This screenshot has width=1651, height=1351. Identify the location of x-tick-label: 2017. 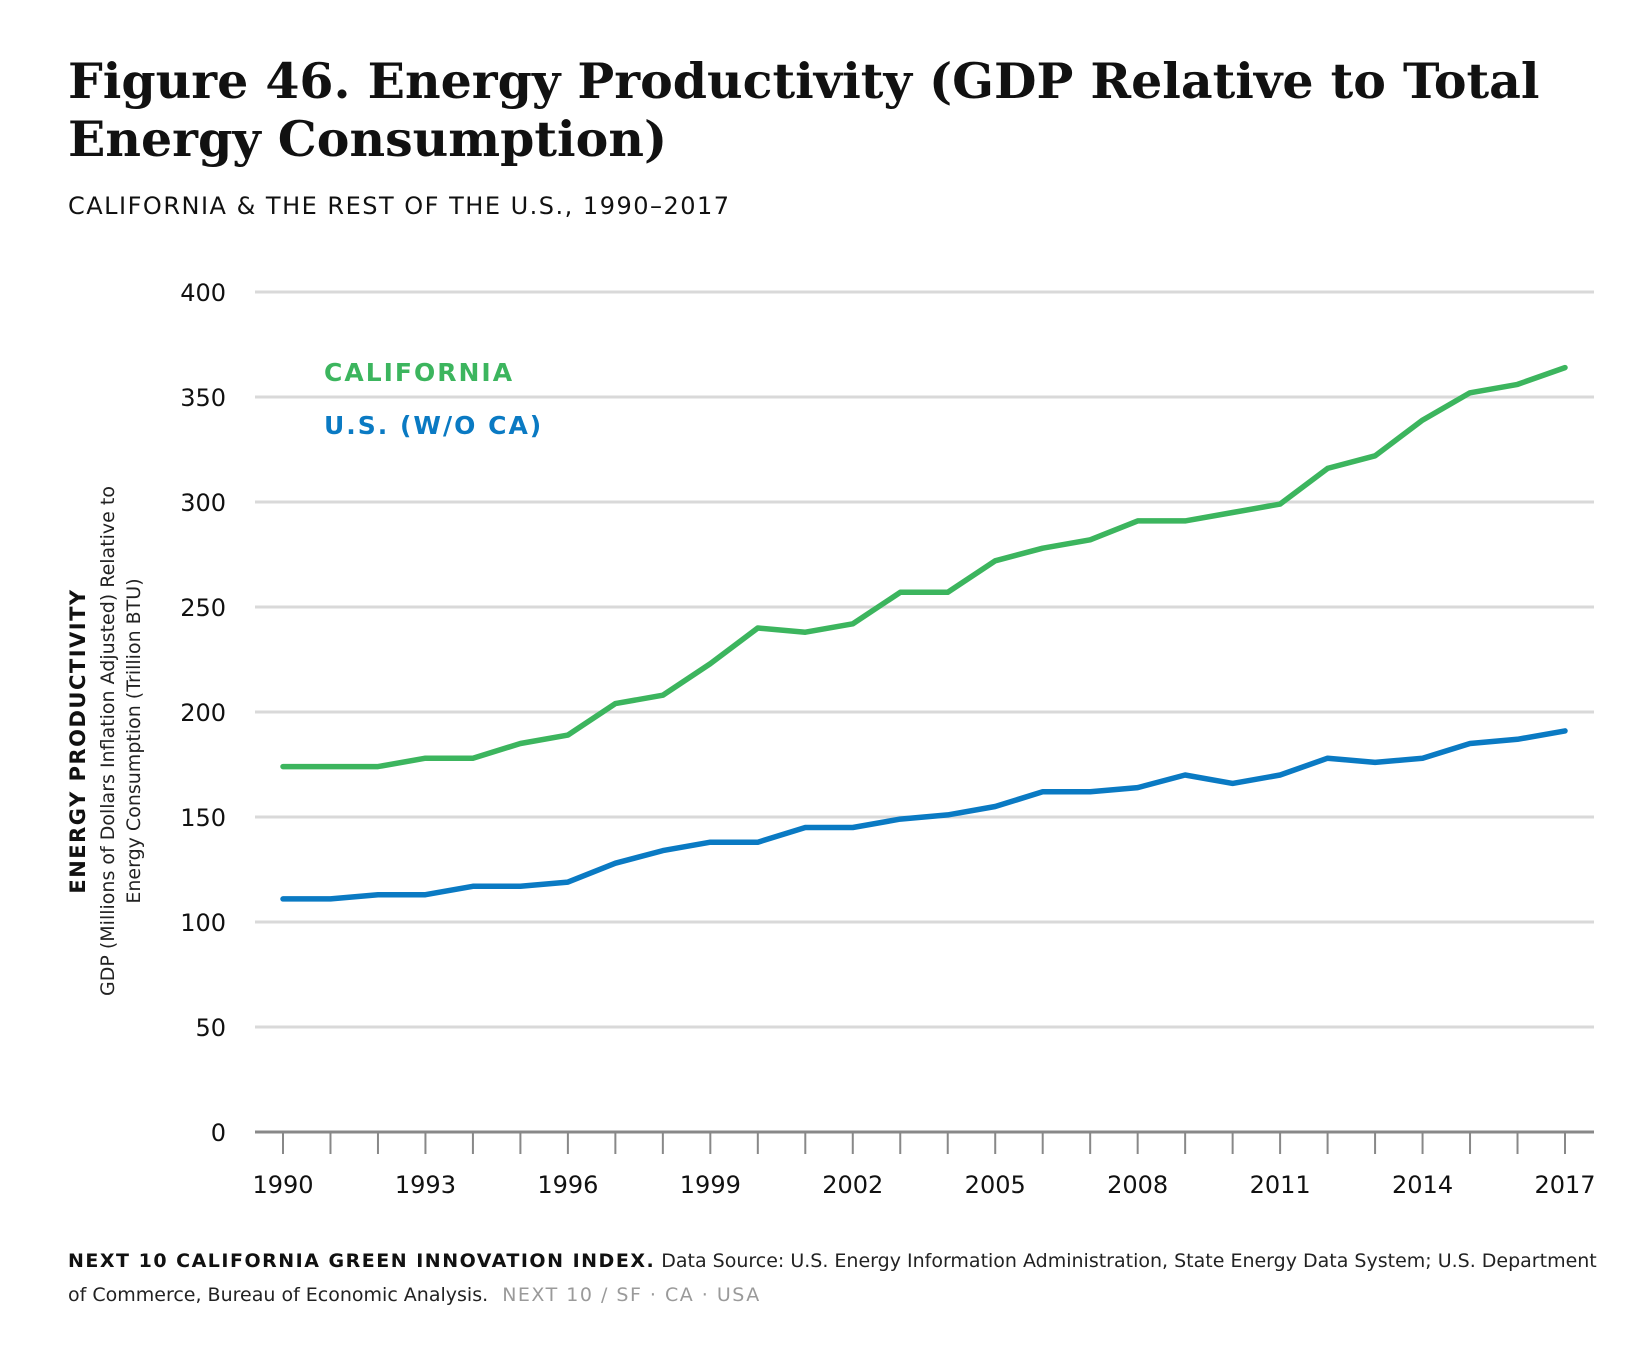
(1564, 1185).